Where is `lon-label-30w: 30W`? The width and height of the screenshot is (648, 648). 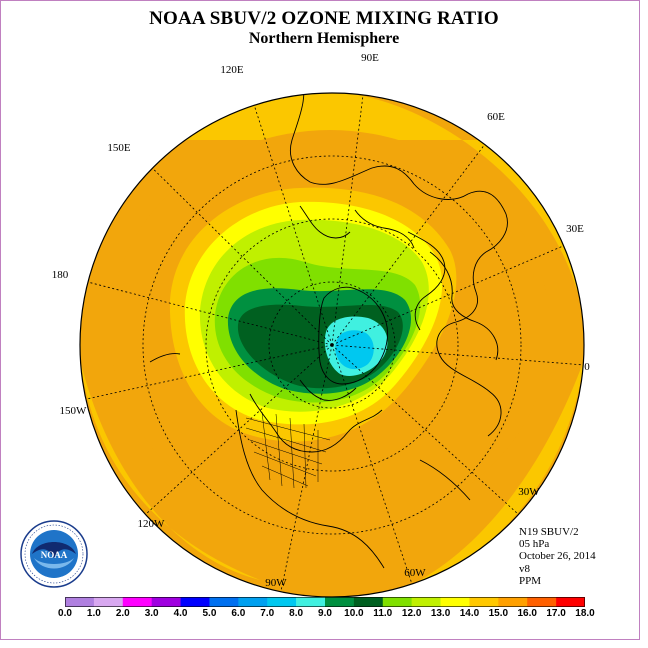 lon-label-30w: 30W is located at coordinates (529, 492).